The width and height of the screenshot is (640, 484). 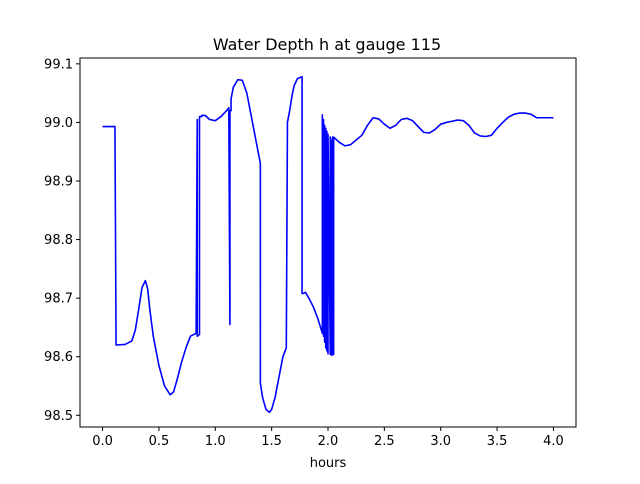 I want to click on x-tick-label: 3.0, so click(x=440, y=441).